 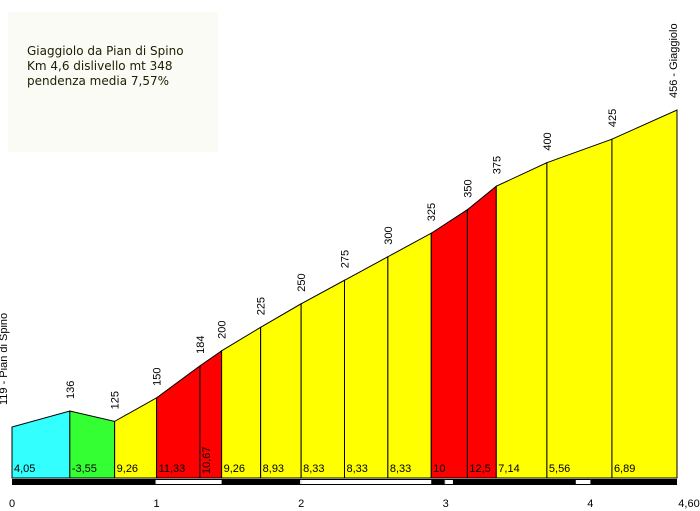 What do you see at coordinates (479, 469) in the screenshot?
I see `segment-gradient-label: 12,5` at bounding box center [479, 469].